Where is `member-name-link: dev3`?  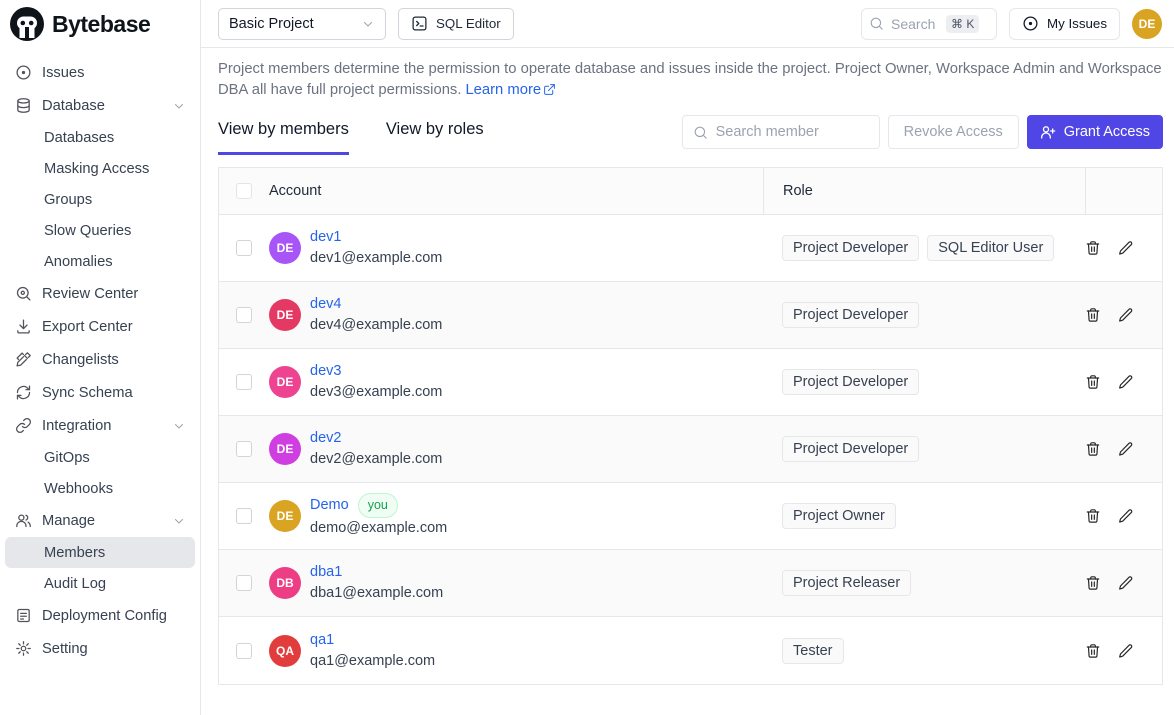
member-name-link: dev3 is located at coordinates (326, 371).